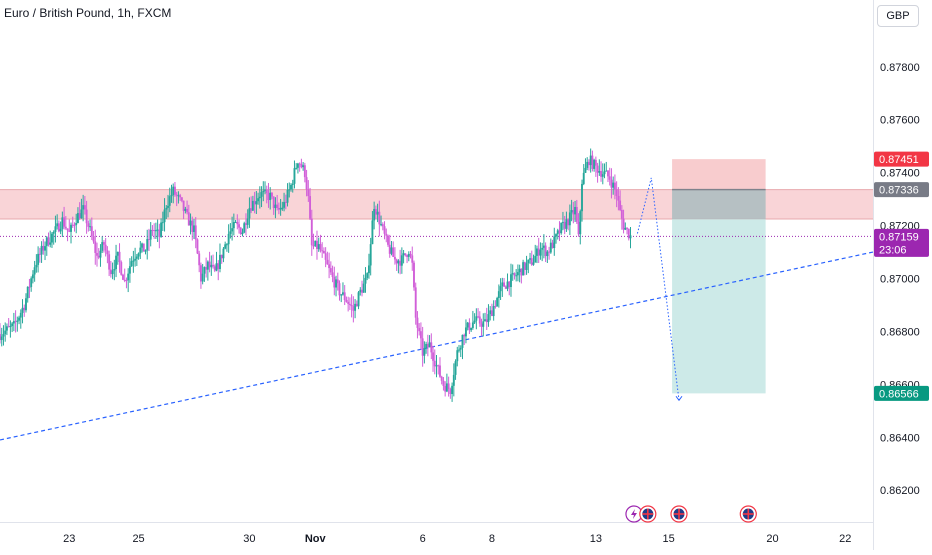  Describe the element at coordinates (772, 539) in the screenshot. I see `x-tick-label: 20` at that location.